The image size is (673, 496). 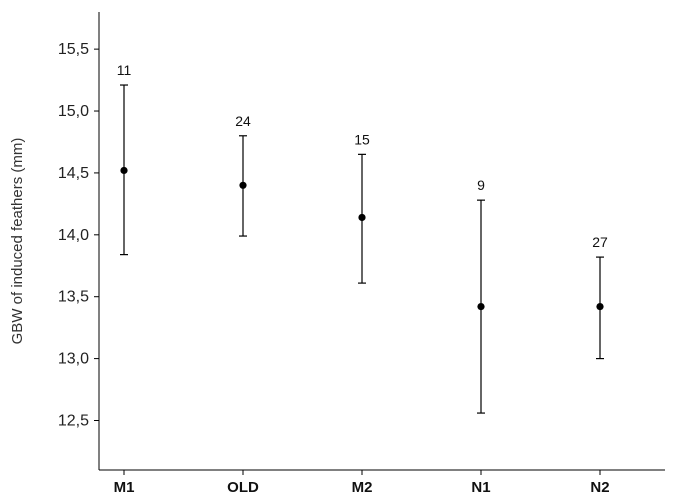 I want to click on y-ticks: 12,5 13,0 13,5 14,0 14,5 15,0 15,5, so click(x=78, y=235).